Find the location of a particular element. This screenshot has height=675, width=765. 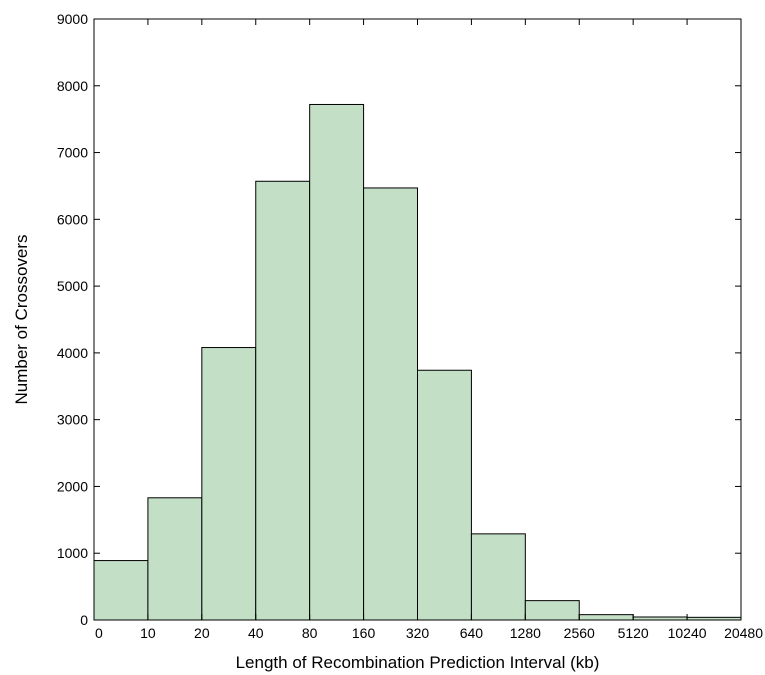

x-tick-label: 320 is located at coordinates (418, 633).